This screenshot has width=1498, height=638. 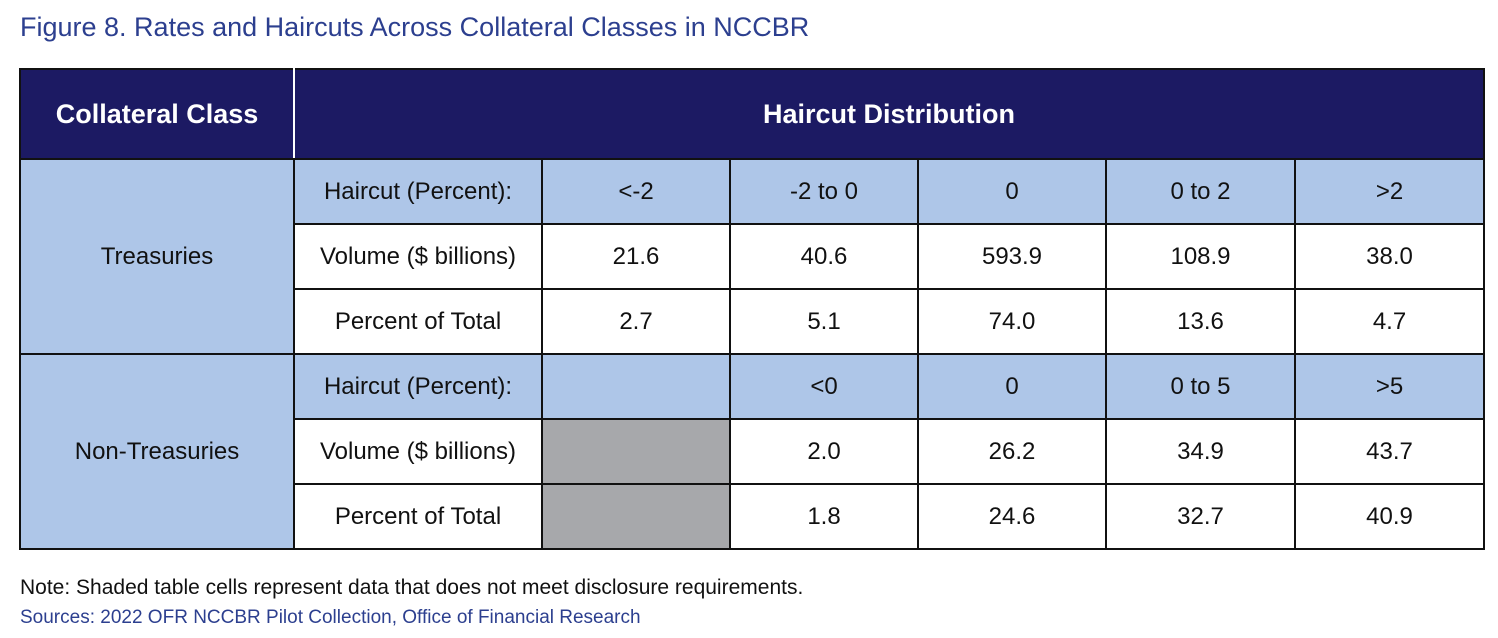 I want to click on table-row: Volume ($ billions) 2.0 26.2 34.9 43.7, so click(x=753, y=451).